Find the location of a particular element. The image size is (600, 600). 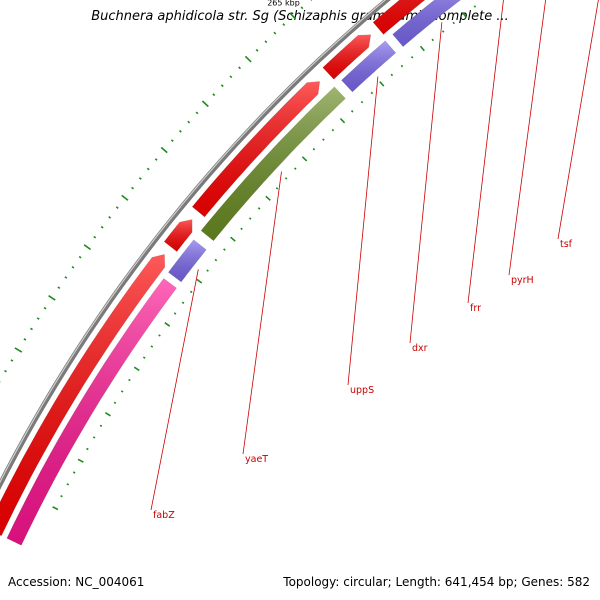

kbp-label: 265 kbp is located at coordinates (283, 3).